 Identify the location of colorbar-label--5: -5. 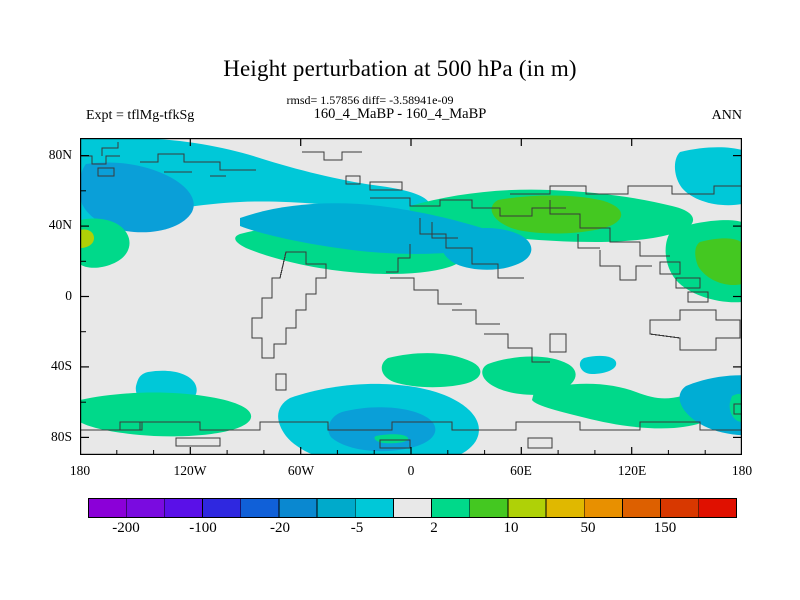
(357, 528).